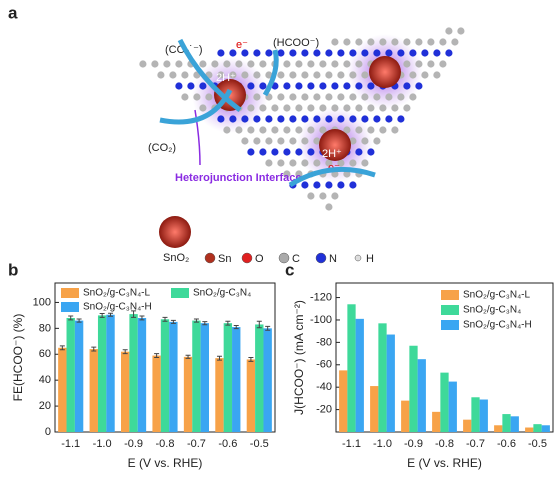 The image size is (556, 499). I want to click on atom-swatch, so click(321, 258).